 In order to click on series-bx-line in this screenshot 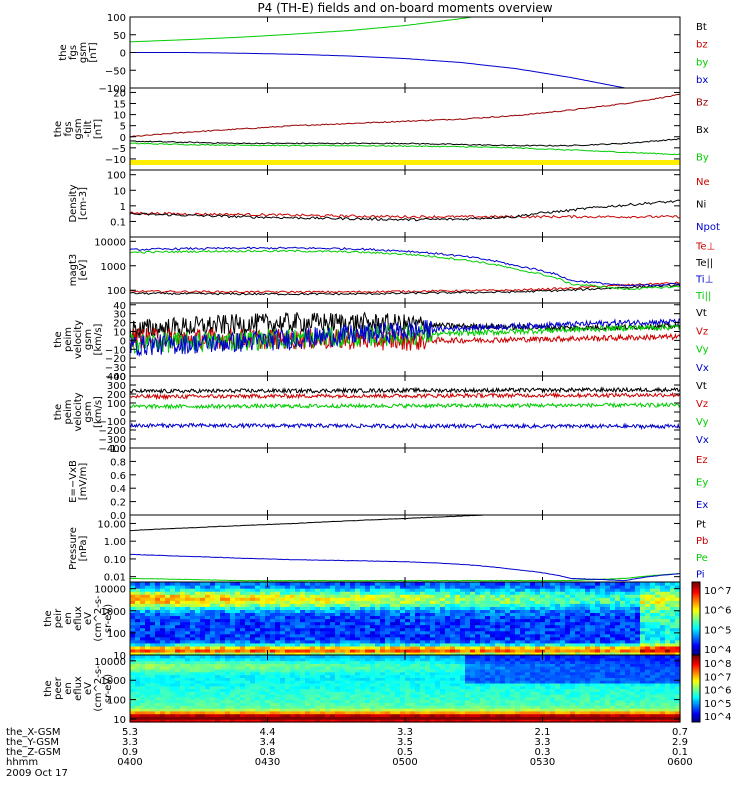, I will do `click(378, 70)`.